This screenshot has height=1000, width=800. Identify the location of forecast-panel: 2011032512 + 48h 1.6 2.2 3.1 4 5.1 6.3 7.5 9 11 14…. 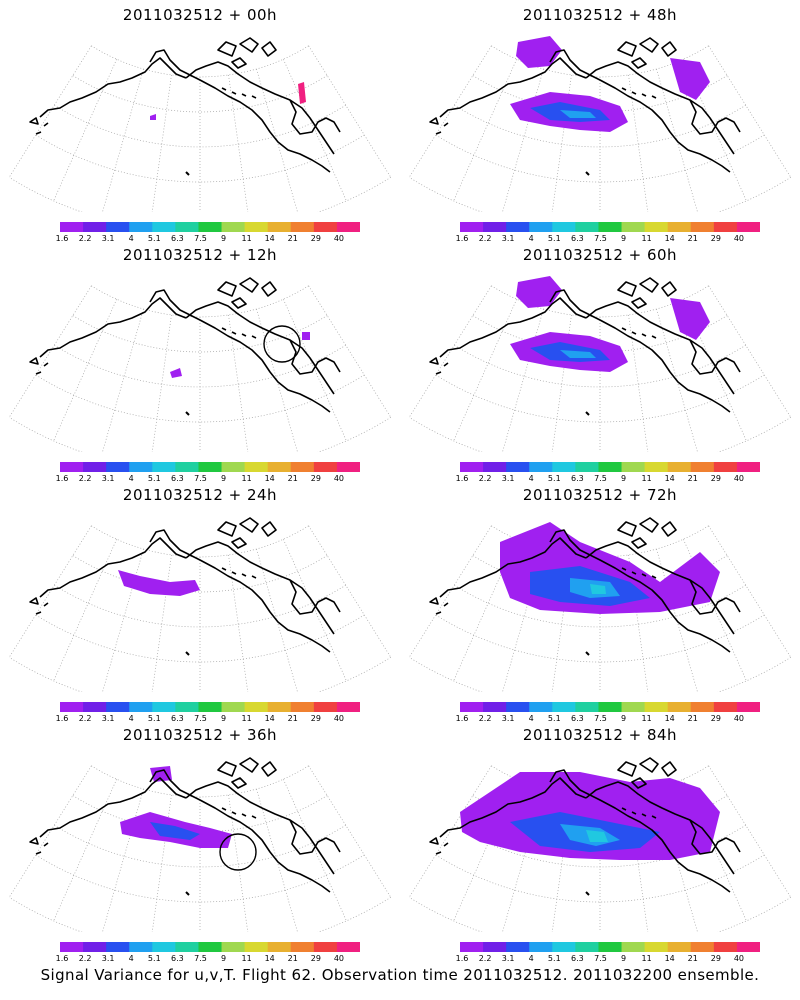
(600, 122).